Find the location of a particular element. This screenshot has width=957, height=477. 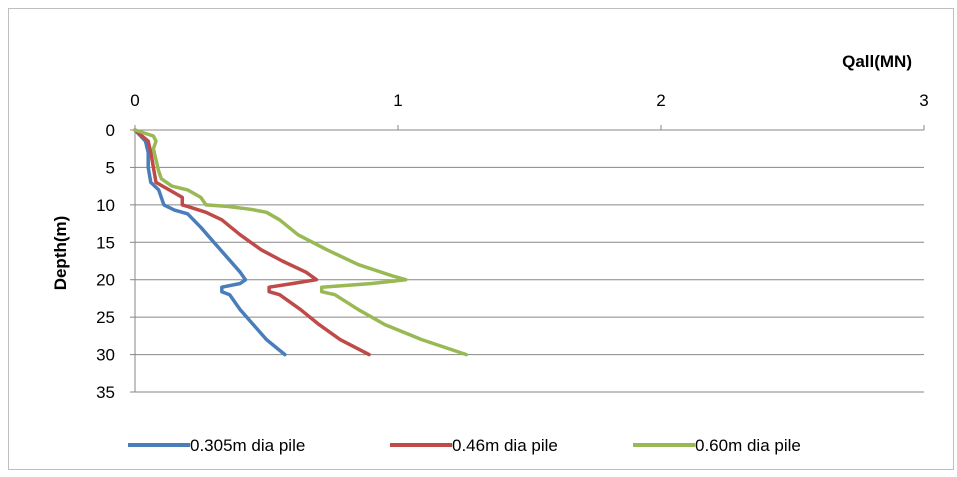

y-tick-label: 30 is located at coordinates (105, 355).